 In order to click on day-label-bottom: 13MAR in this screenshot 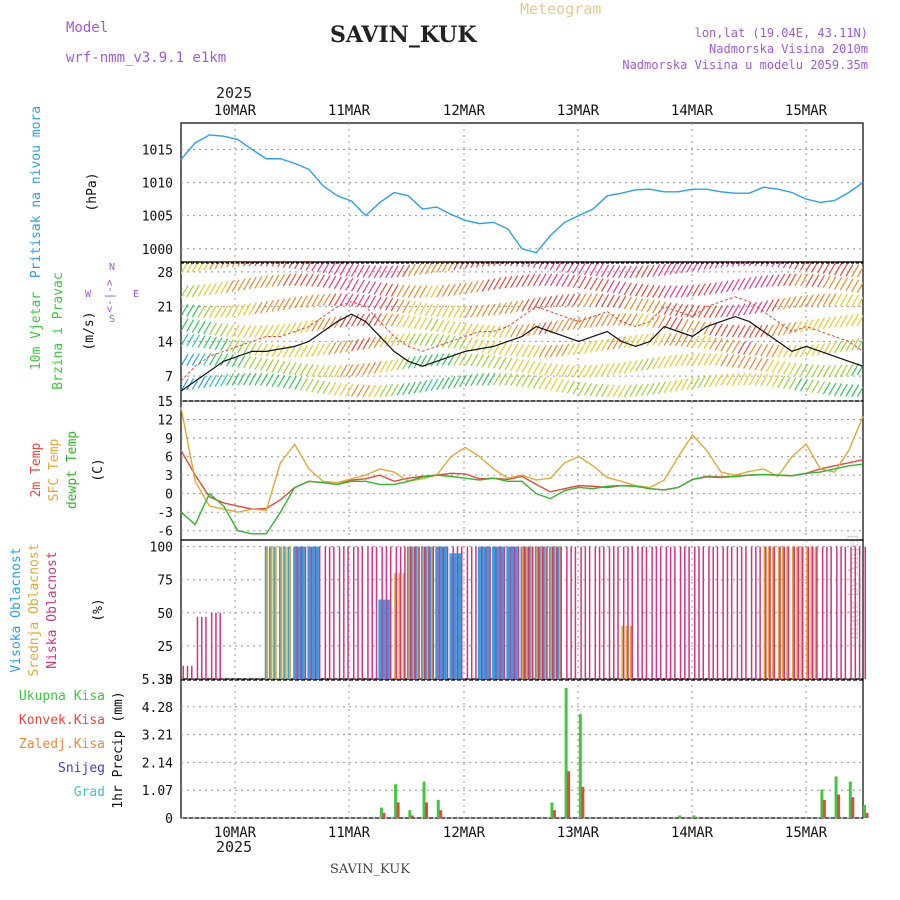, I will do `click(578, 833)`.